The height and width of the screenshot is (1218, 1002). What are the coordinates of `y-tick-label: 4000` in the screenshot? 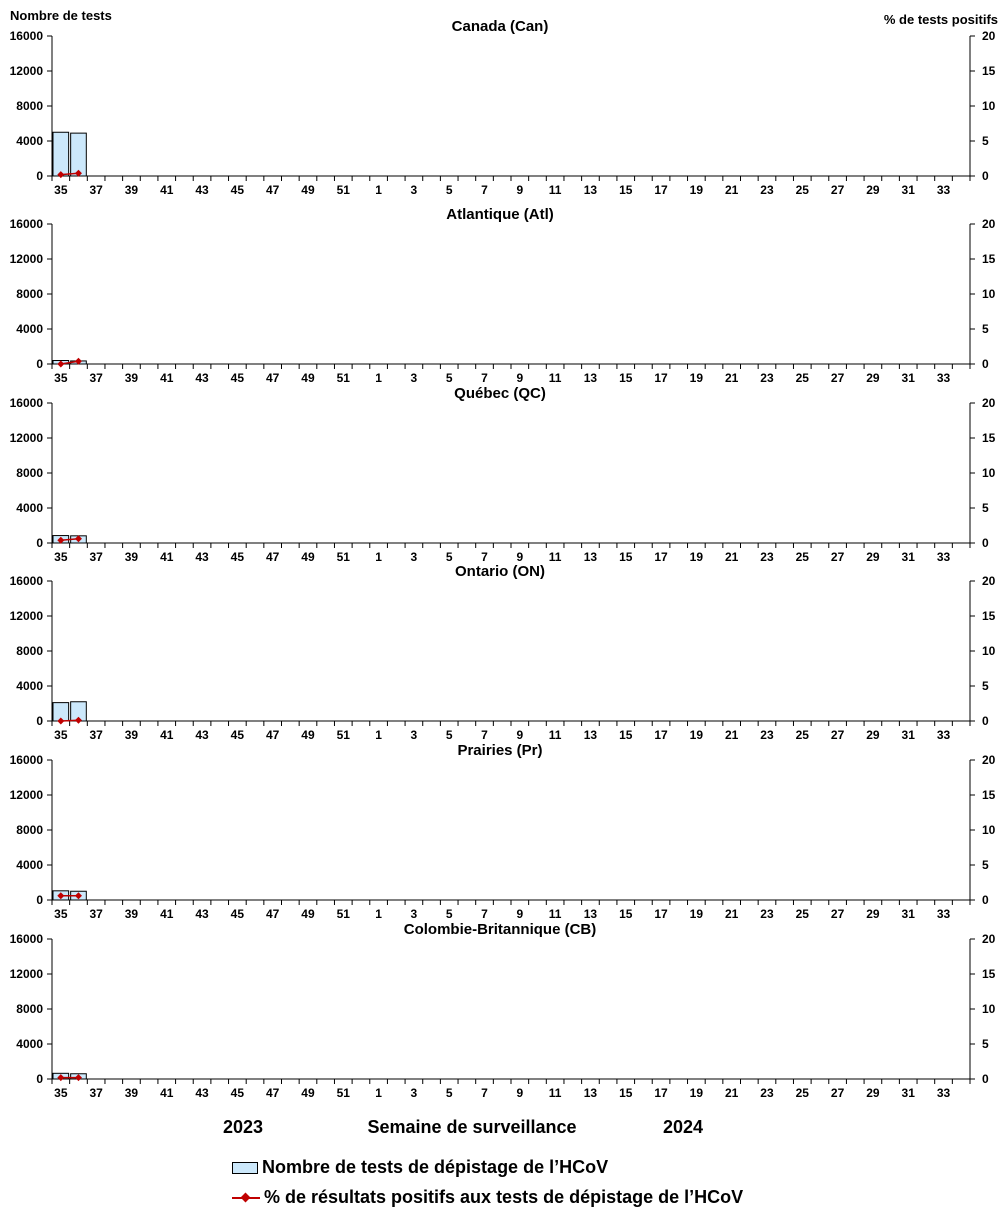 It's located at (29, 329).